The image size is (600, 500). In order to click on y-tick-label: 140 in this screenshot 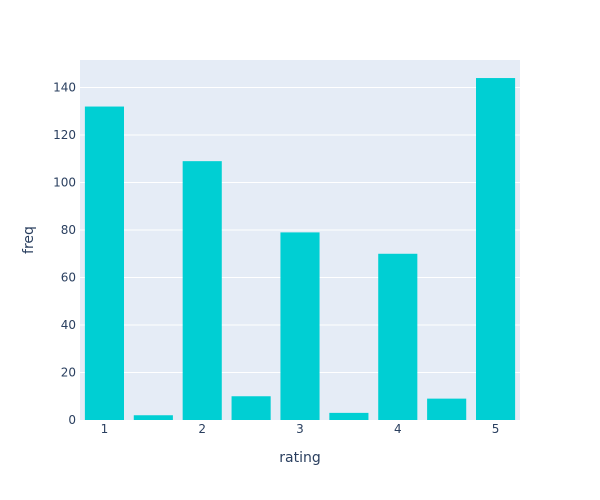, I will do `click(64, 88)`.